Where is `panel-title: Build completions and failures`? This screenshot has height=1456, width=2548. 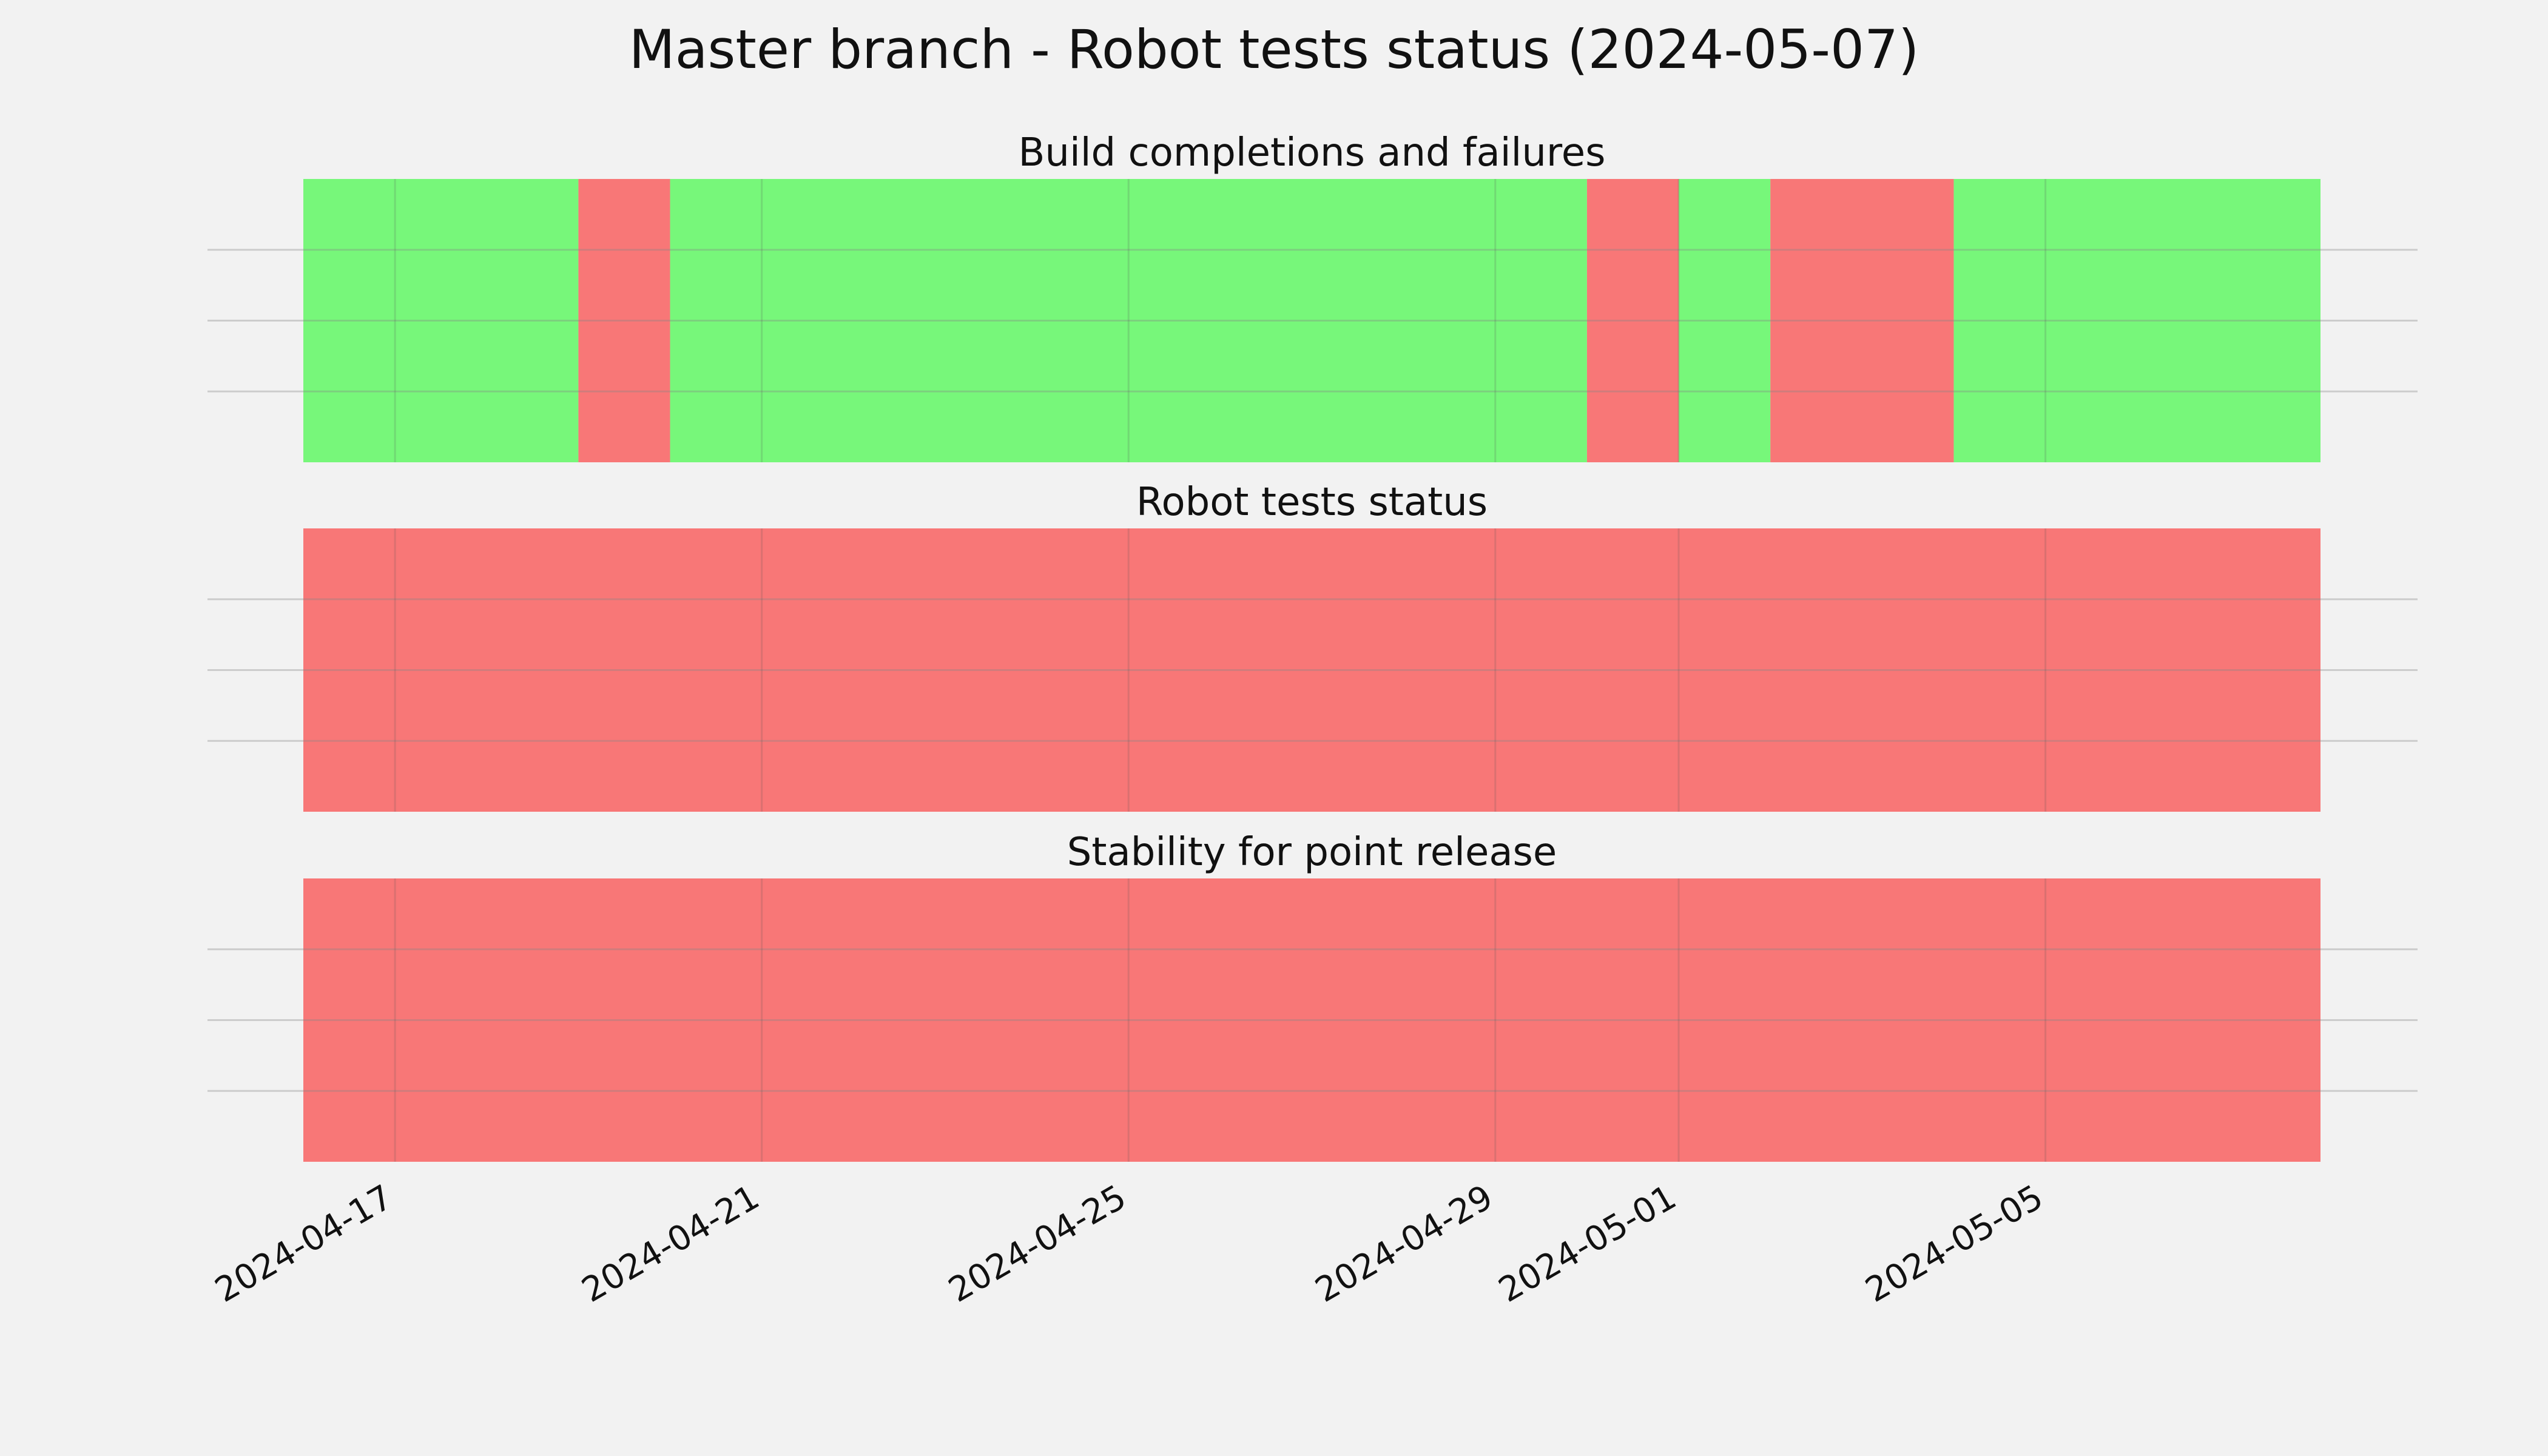
panel-title: Build completions and failures is located at coordinates (1312, 152).